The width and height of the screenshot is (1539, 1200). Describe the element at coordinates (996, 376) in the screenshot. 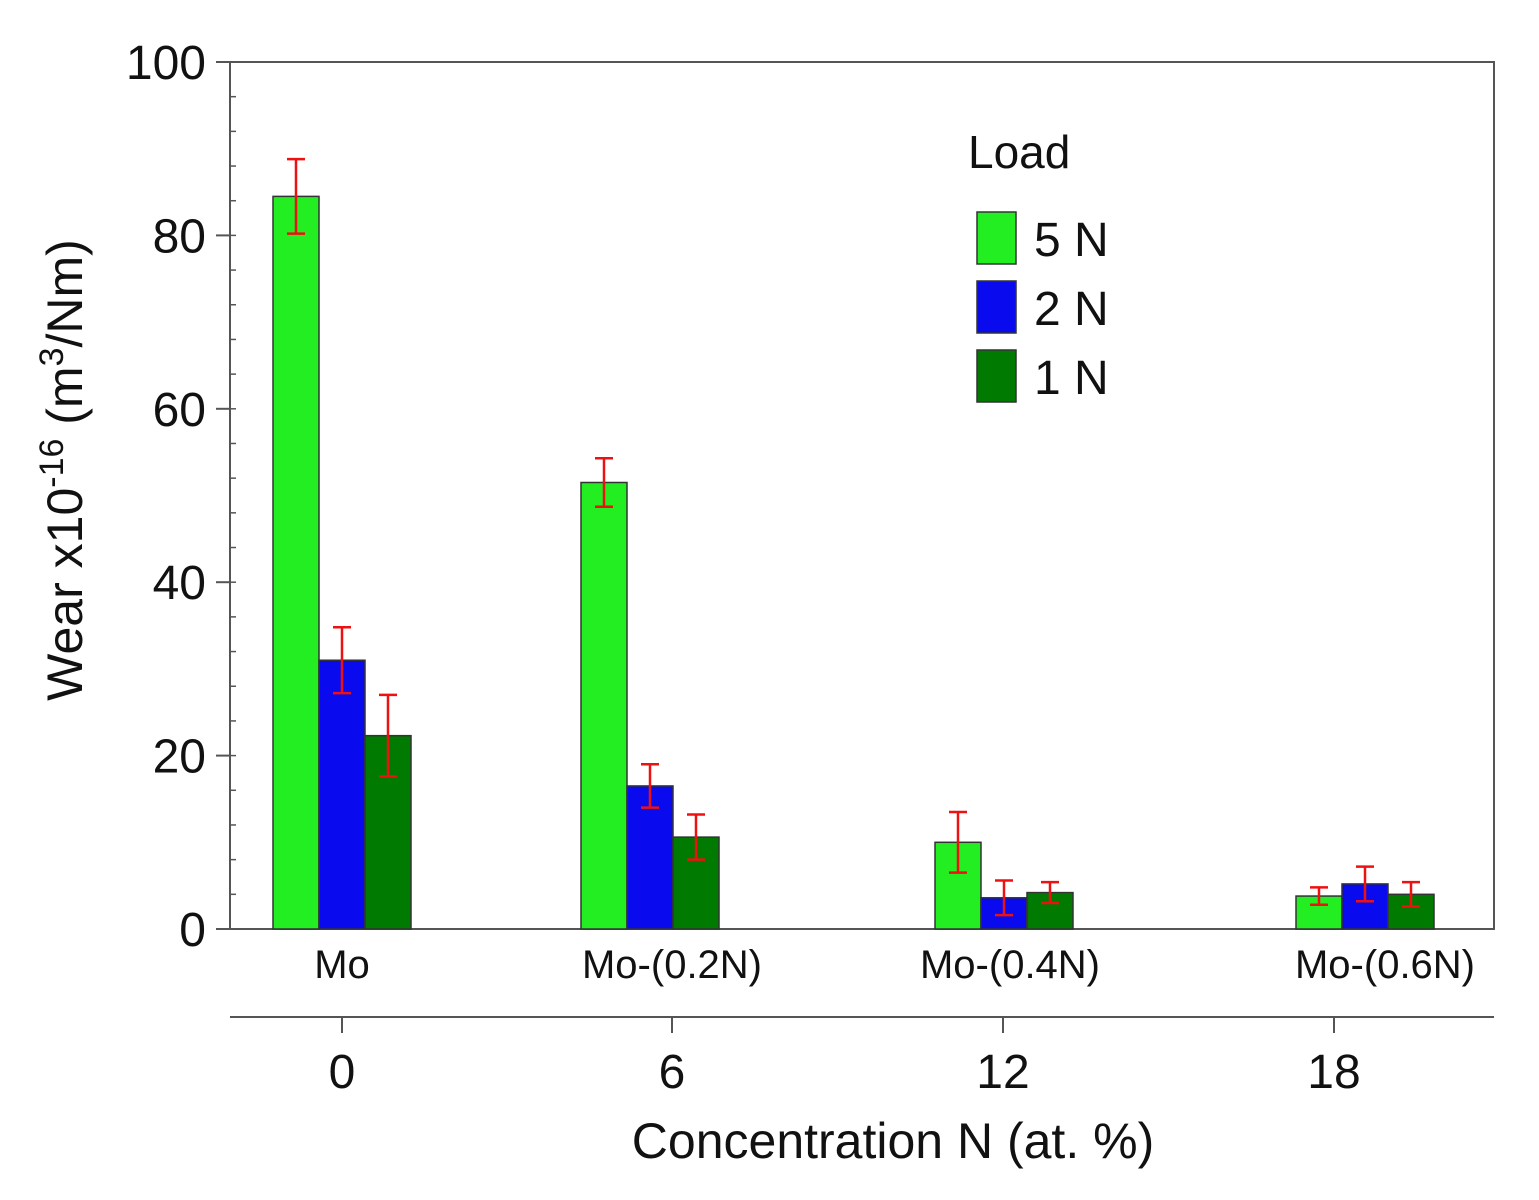

I see `legend-swatch-1n` at that location.